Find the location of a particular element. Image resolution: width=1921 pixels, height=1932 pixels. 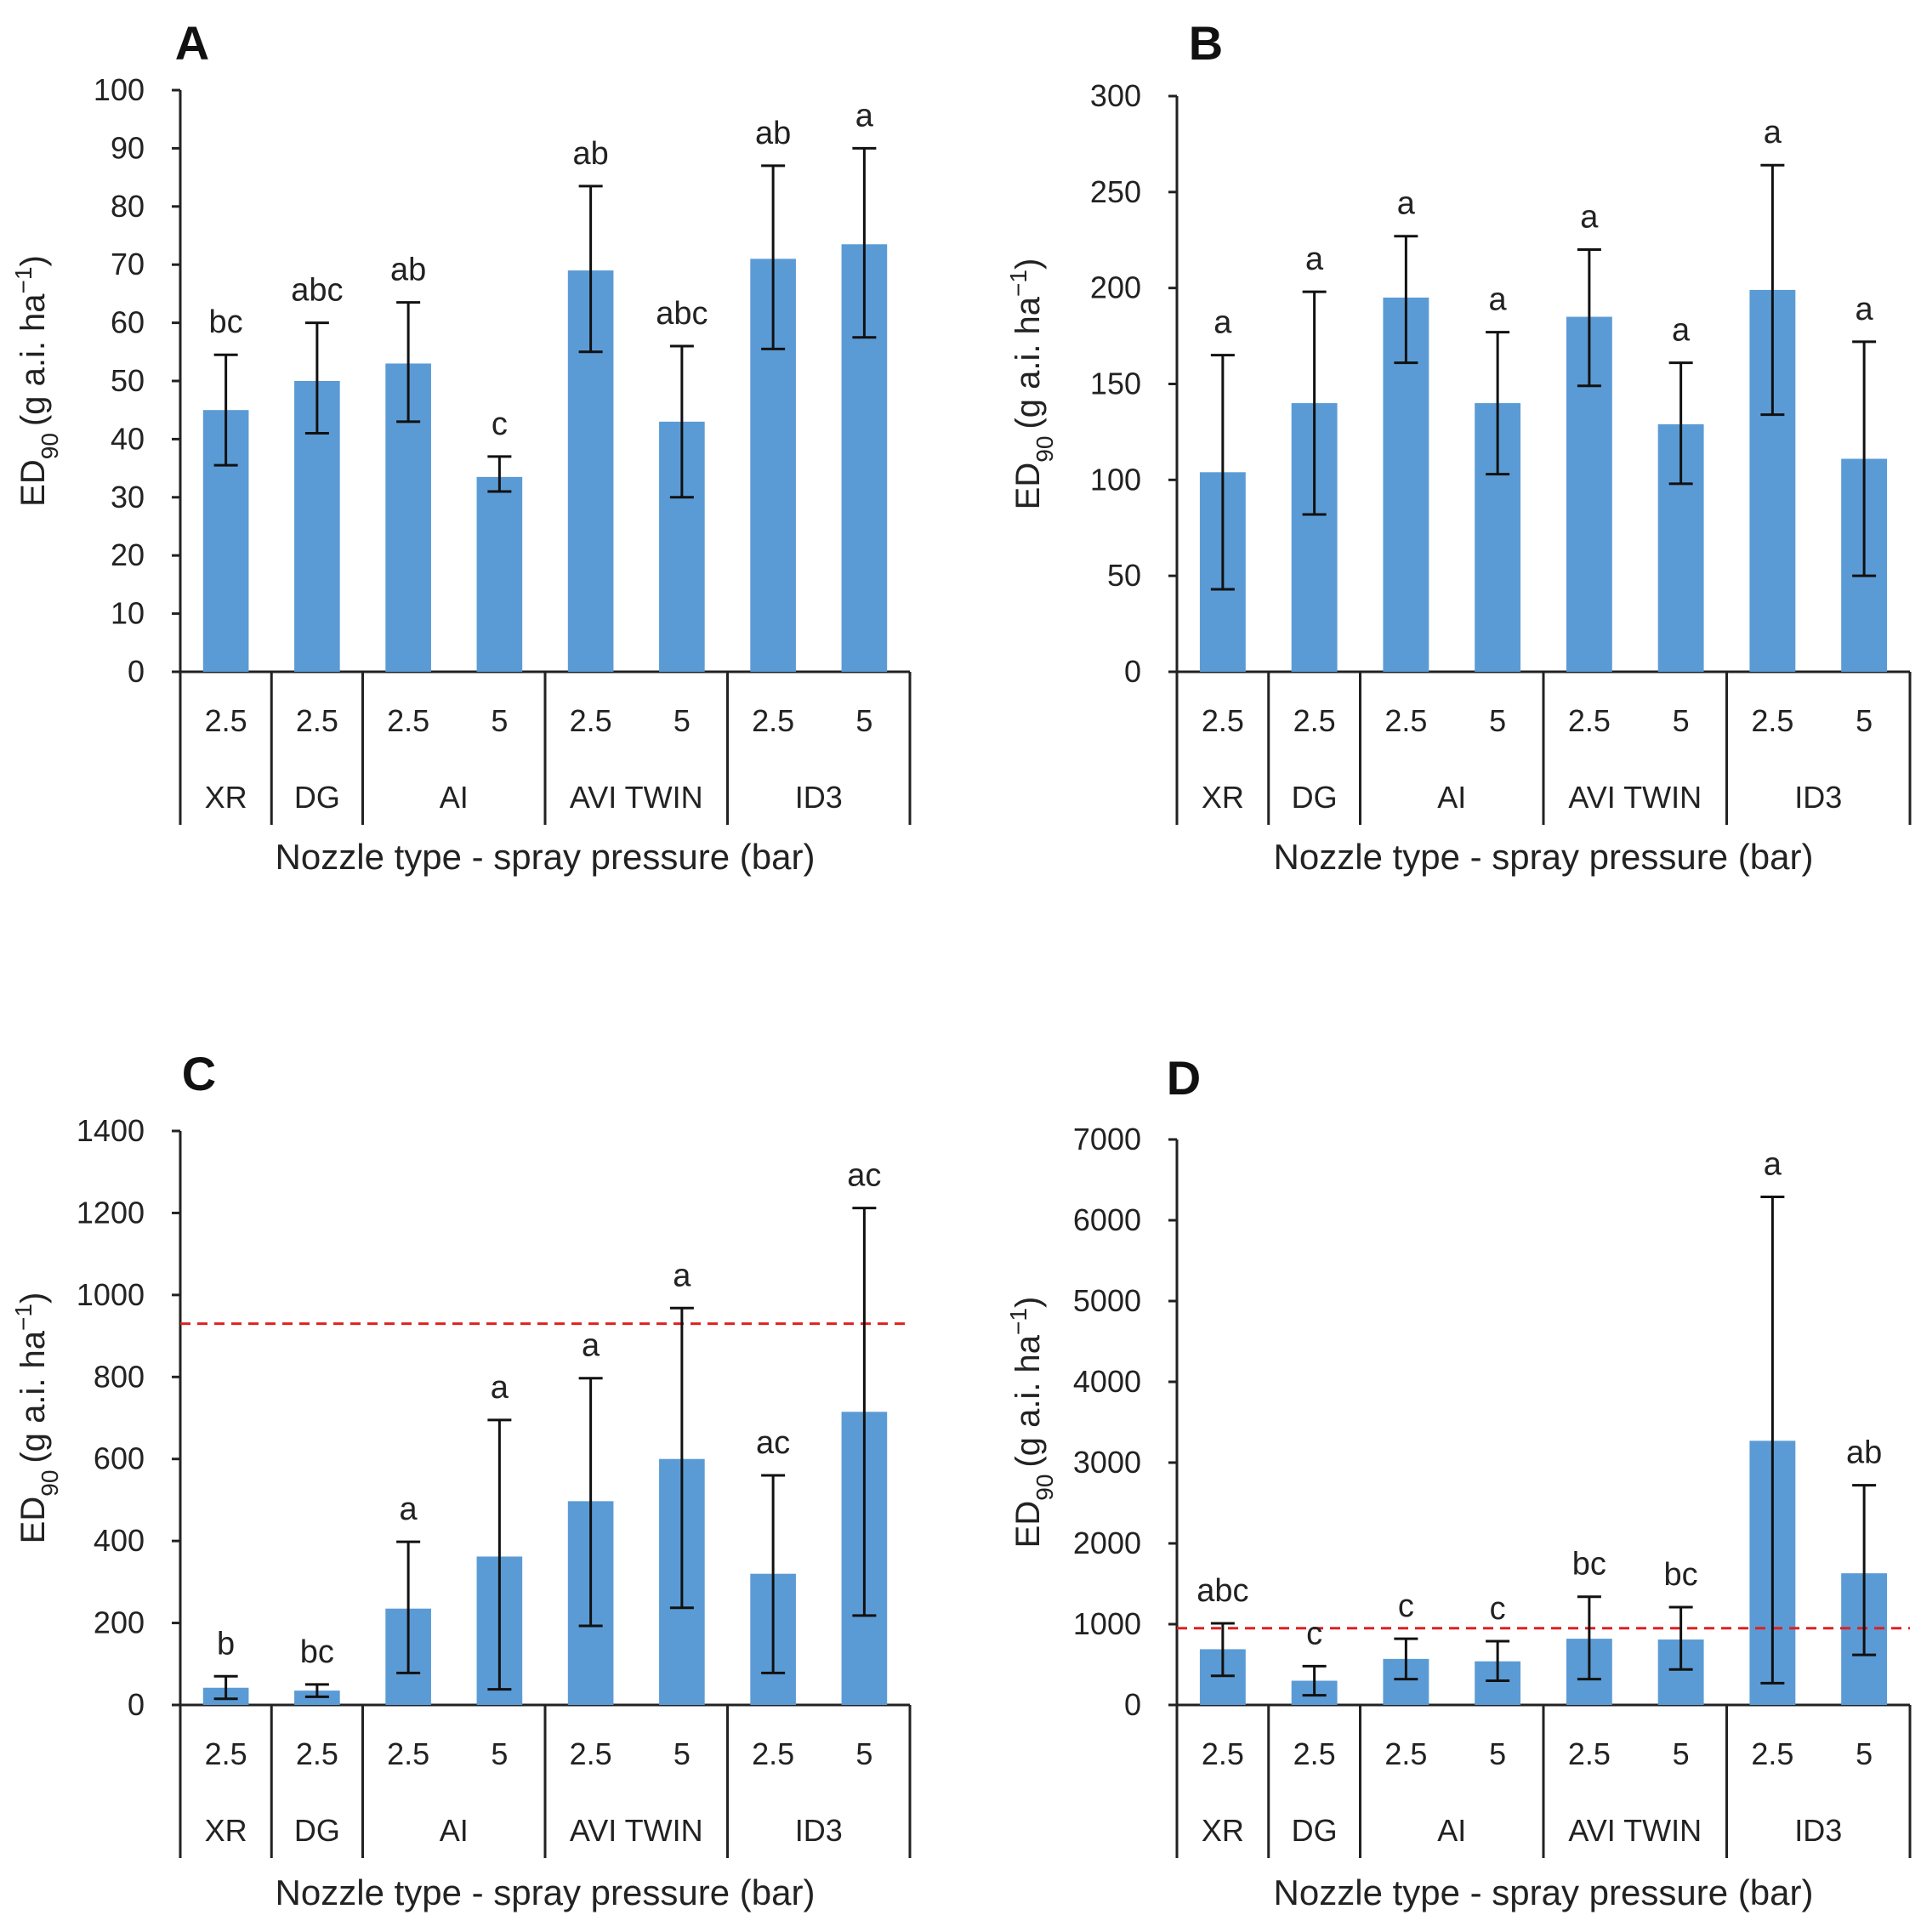

y-tick-label: 6000 is located at coordinates (1107, 1219).